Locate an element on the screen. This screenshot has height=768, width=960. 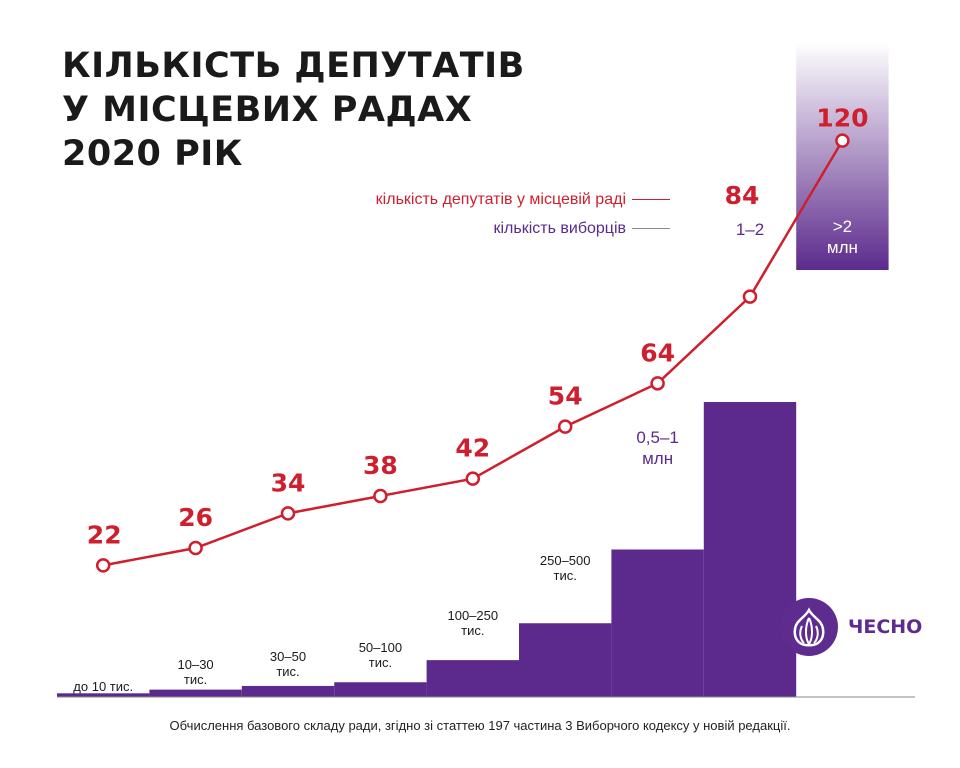
deputies-value-label-8: 120 is located at coordinates (842, 118).